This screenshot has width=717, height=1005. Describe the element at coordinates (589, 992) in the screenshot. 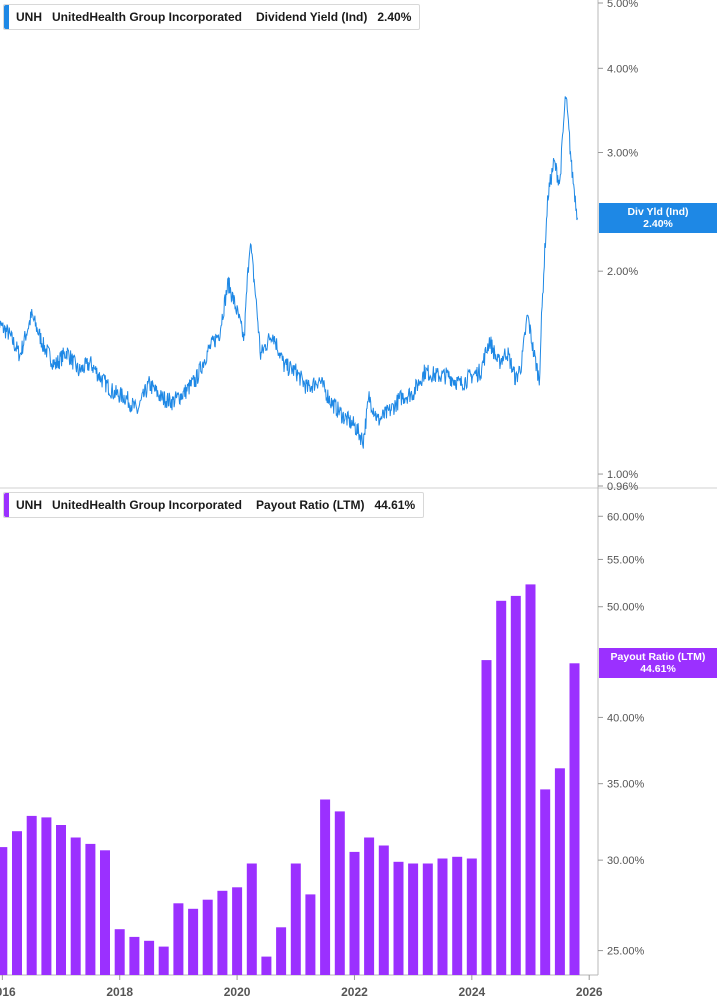

I see `x-tick-label: 2026` at that location.